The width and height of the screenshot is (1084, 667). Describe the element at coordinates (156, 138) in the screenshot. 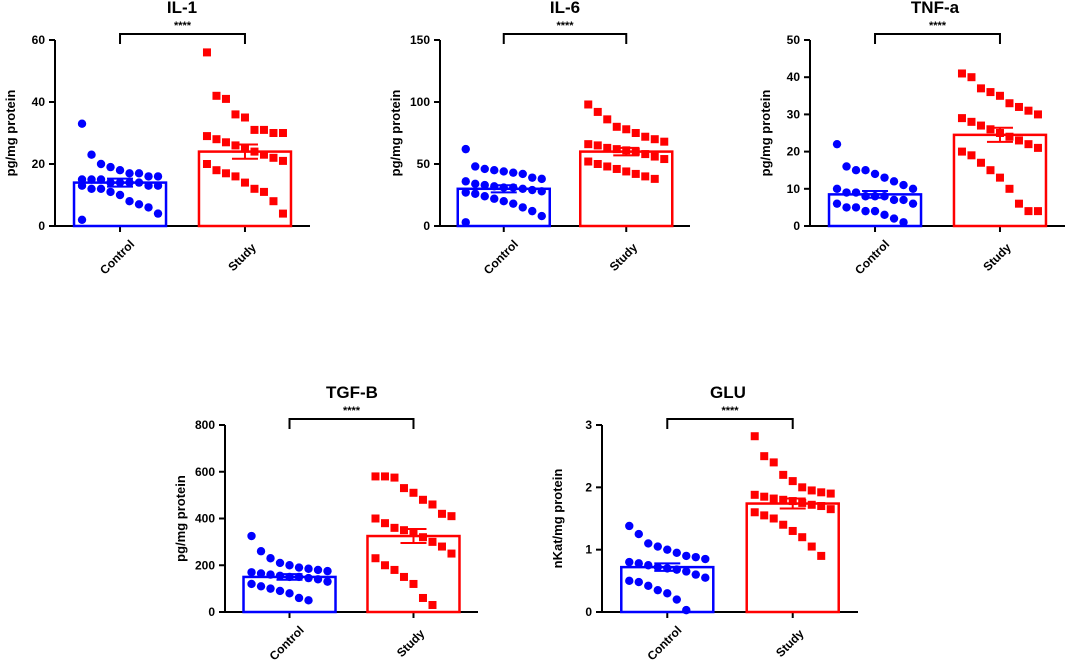

I see `chart-panel: IL-1 pg/mg protein 0 20 40 60 Control Study ****` at that location.